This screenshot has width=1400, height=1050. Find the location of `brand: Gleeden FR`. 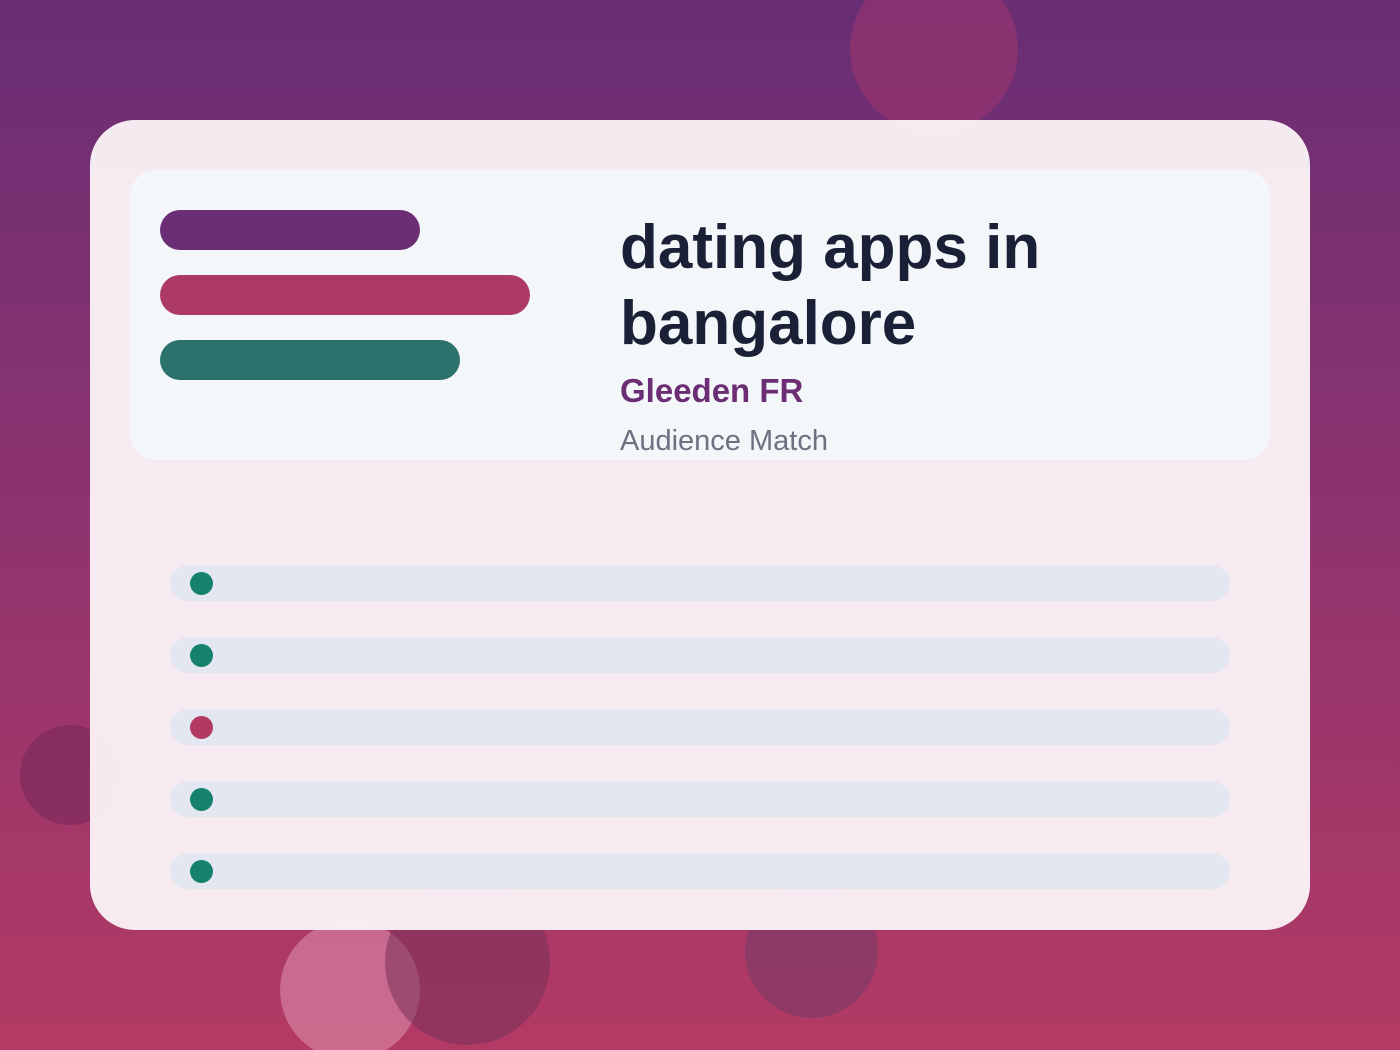

brand: Gleeden FR is located at coordinates (712, 390).